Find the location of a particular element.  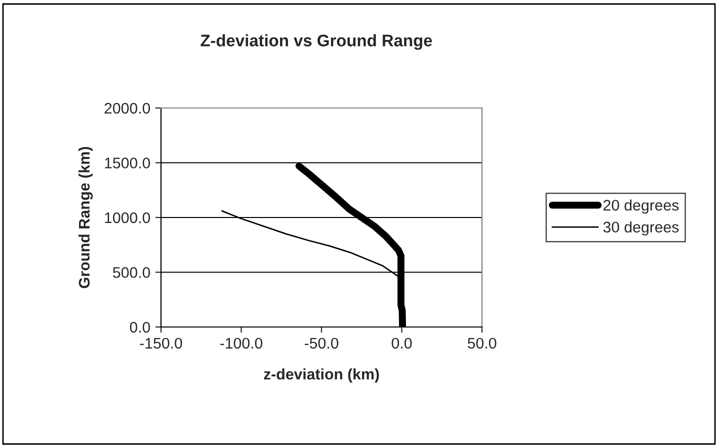

x-tick-label: 0.0 is located at coordinates (402, 343).